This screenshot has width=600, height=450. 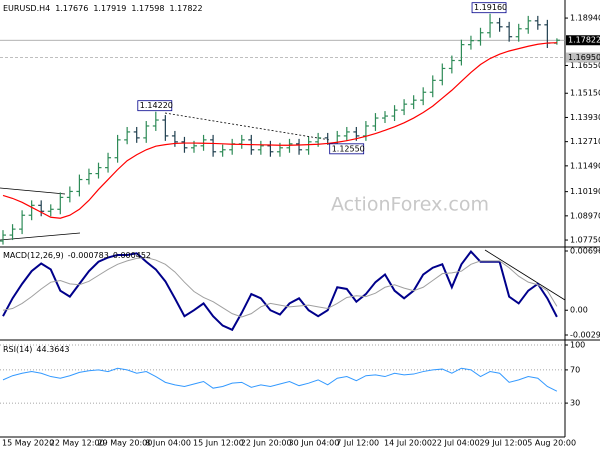 What do you see at coordinates (585, 191) in the screenshot?
I see `y-tick-label: 1.10190` at bounding box center [585, 191].